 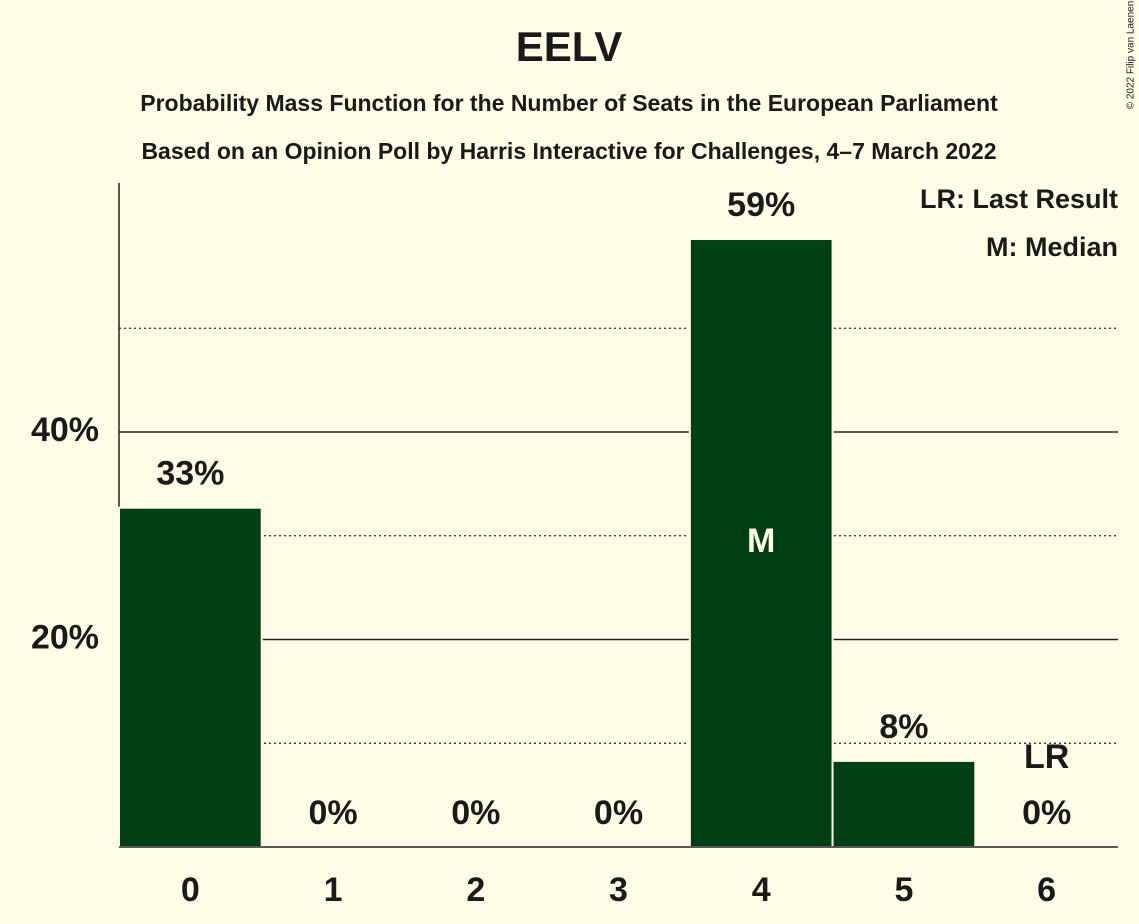 What do you see at coordinates (65, 637) in the screenshot?
I see `y-tick-label: 20%` at bounding box center [65, 637].